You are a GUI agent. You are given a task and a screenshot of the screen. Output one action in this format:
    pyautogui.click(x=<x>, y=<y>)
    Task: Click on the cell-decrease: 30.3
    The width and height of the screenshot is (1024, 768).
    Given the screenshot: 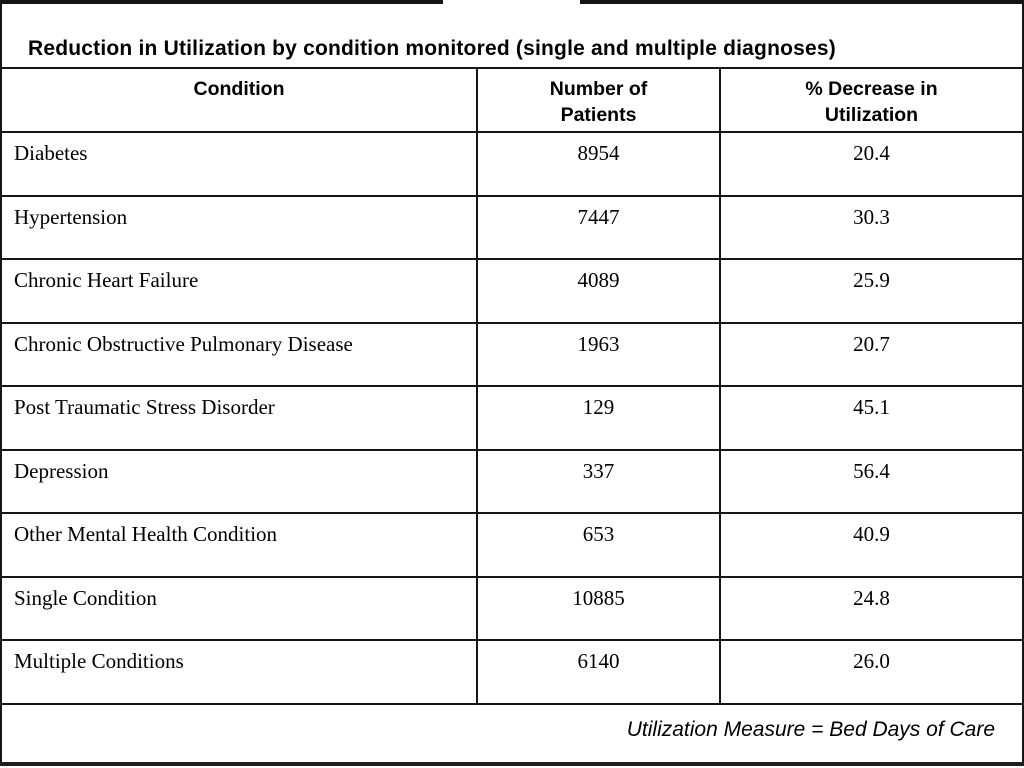 What is the action you would take?
    pyautogui.click(x=871, y=216)
    